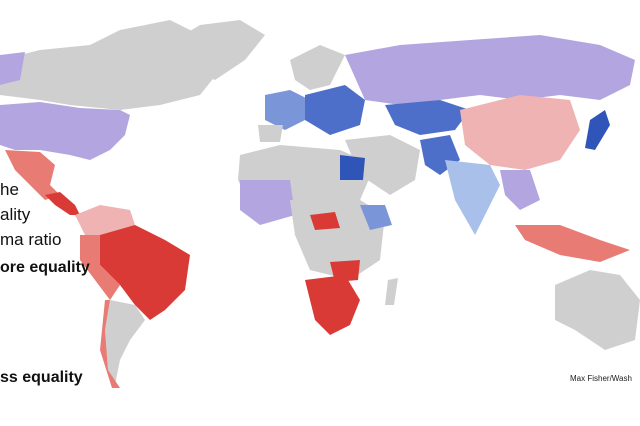  What do you see at coordinates (41, 377) in the screenshot?
I see `legend-bottom-label: ss equality` at bounding box center [41, 377].